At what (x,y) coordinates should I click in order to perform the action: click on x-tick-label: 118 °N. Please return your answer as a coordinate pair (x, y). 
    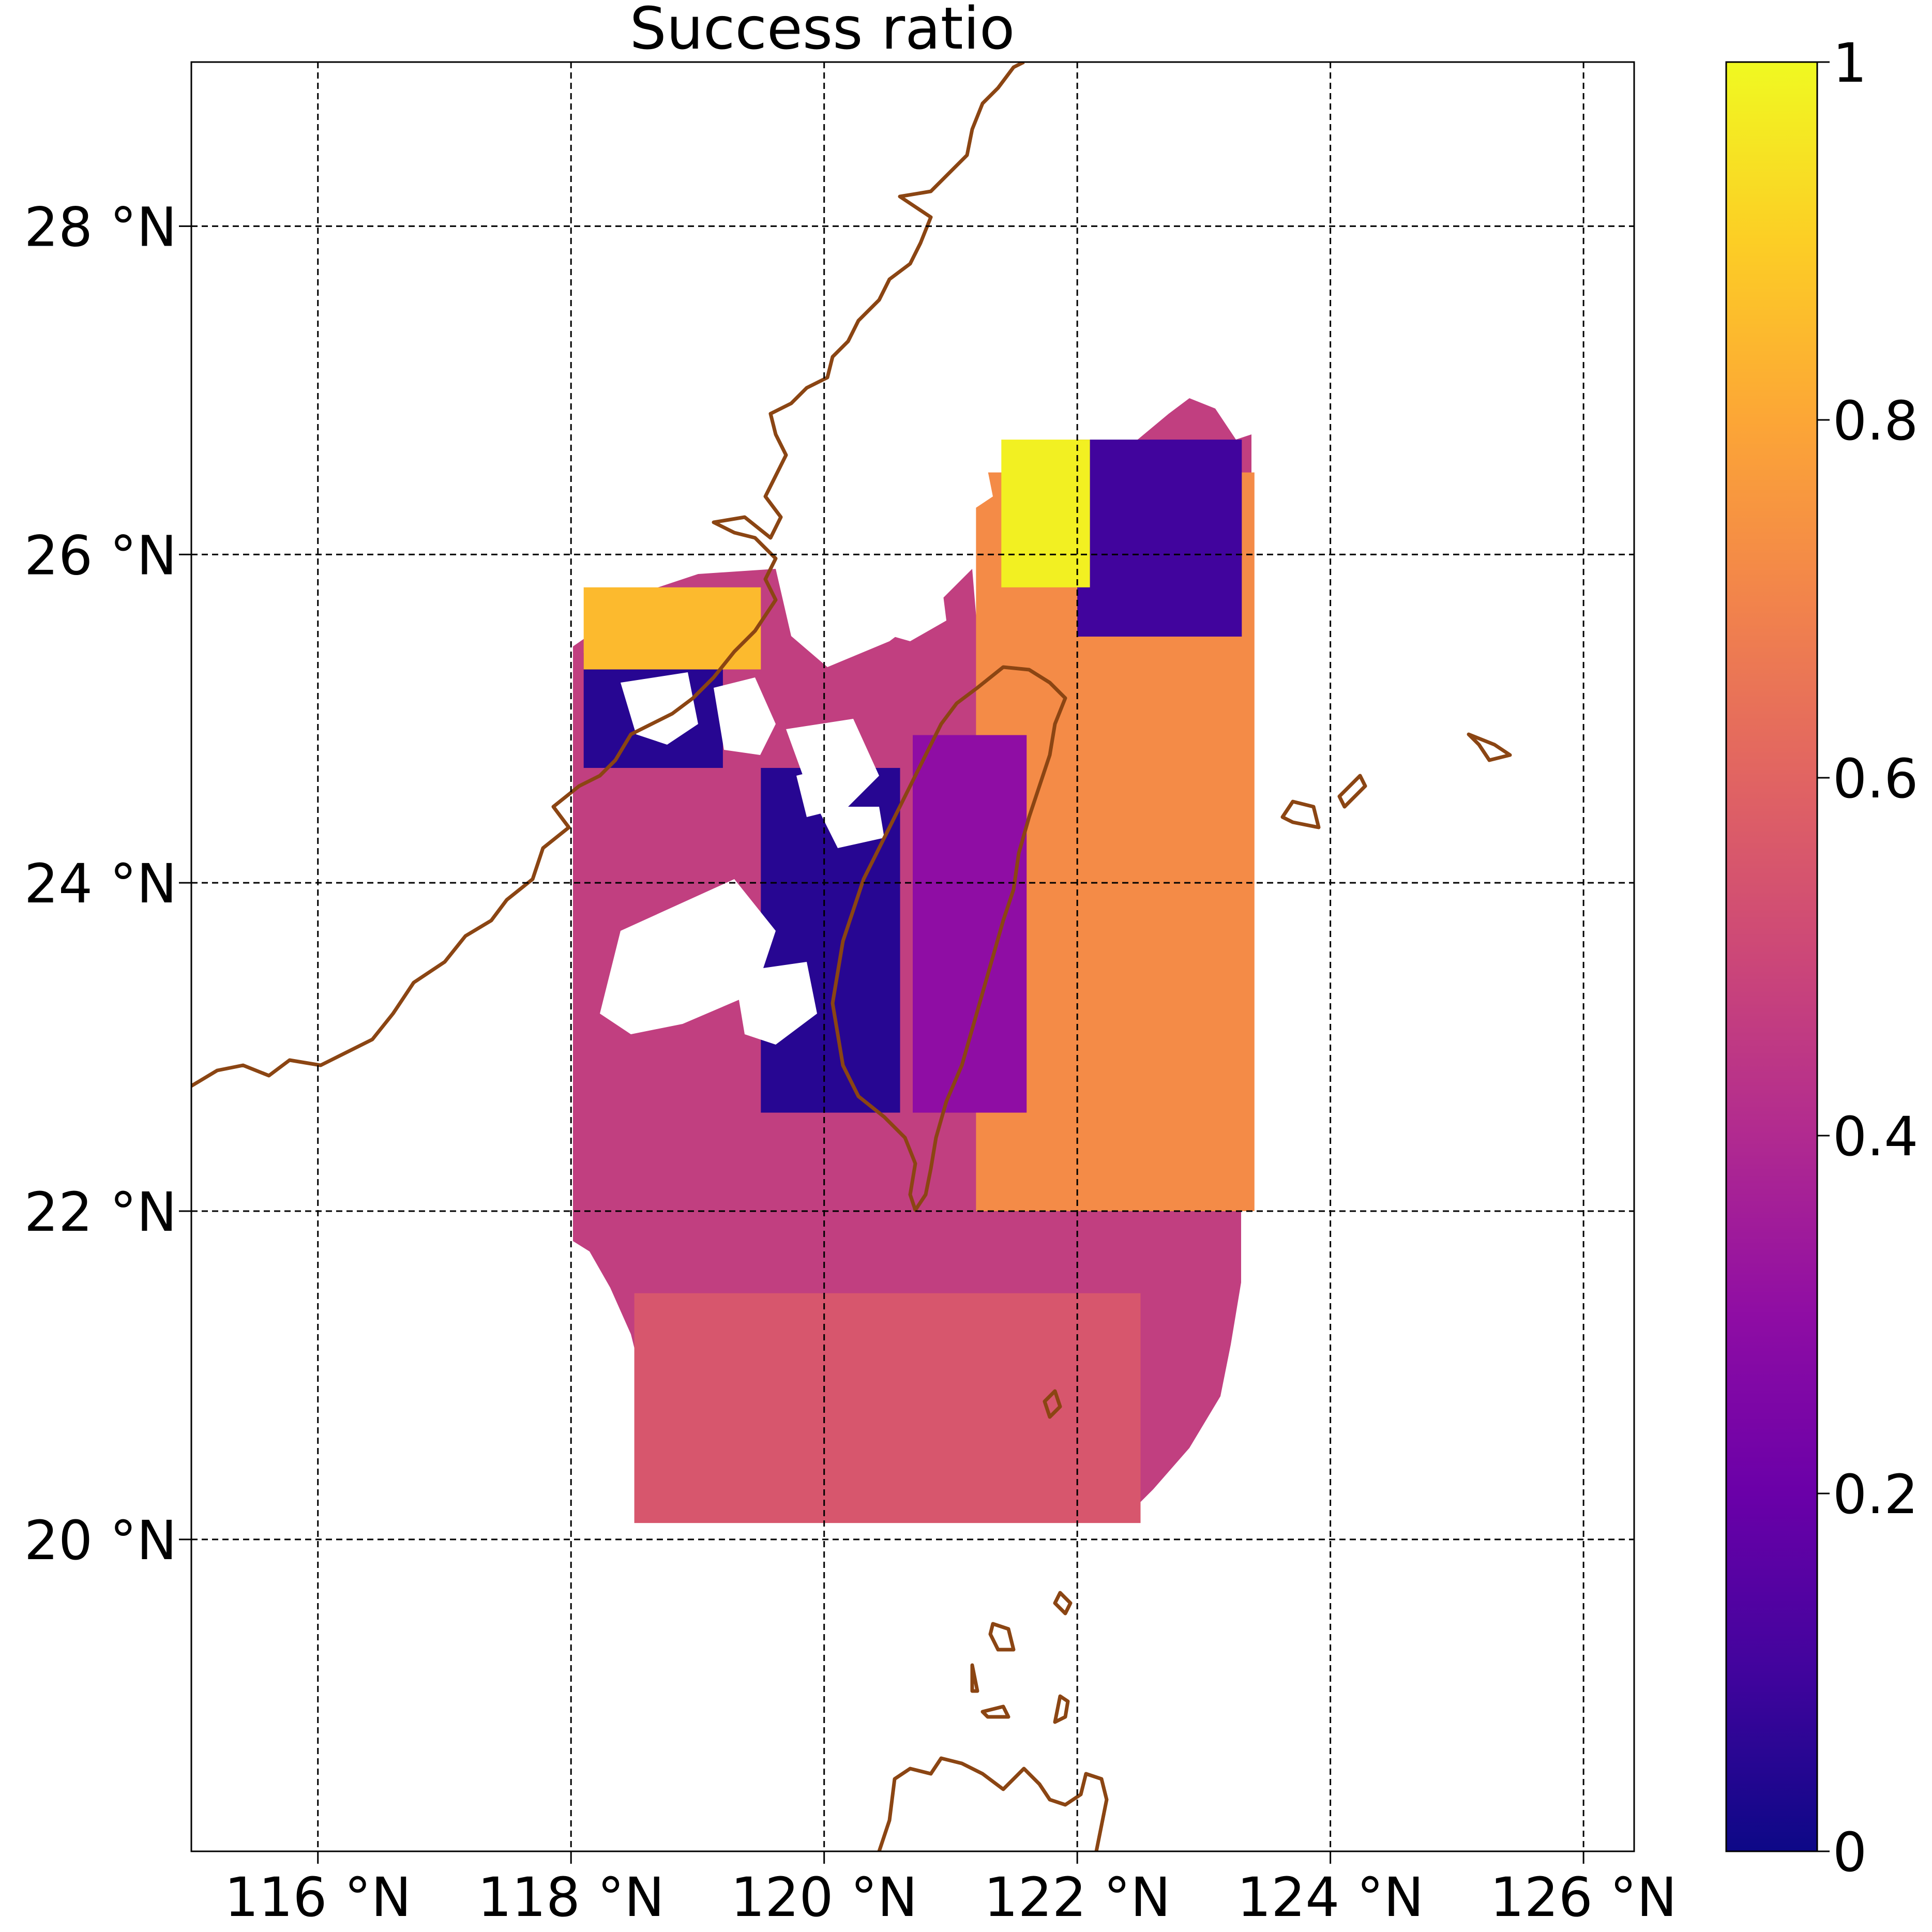
    Looking at the image, I should click on (571, 1897).